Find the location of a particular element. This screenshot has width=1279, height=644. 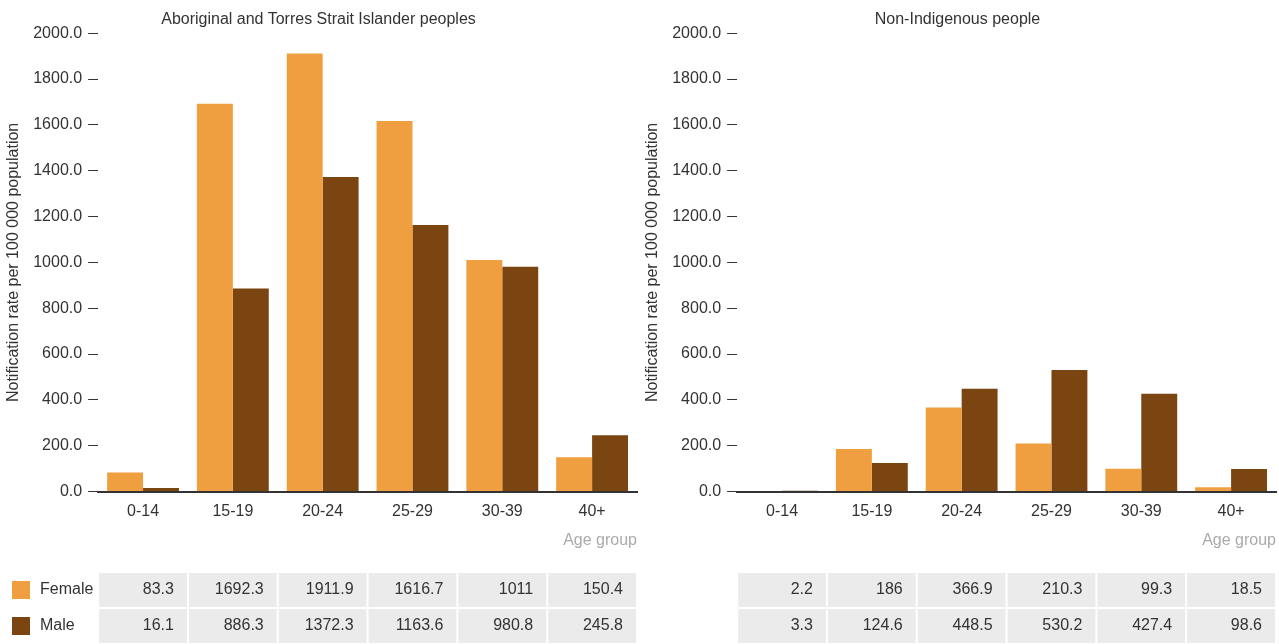

data-label: 530.2 is located at coordinates (1062, 625).